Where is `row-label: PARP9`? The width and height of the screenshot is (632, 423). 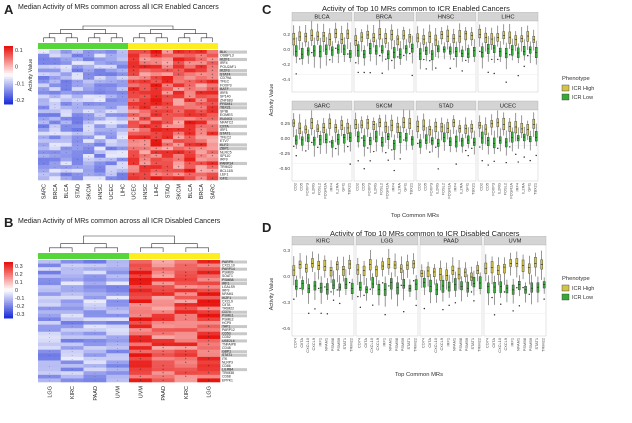 row-label: PARP9 is located at coordinates (227, 262).